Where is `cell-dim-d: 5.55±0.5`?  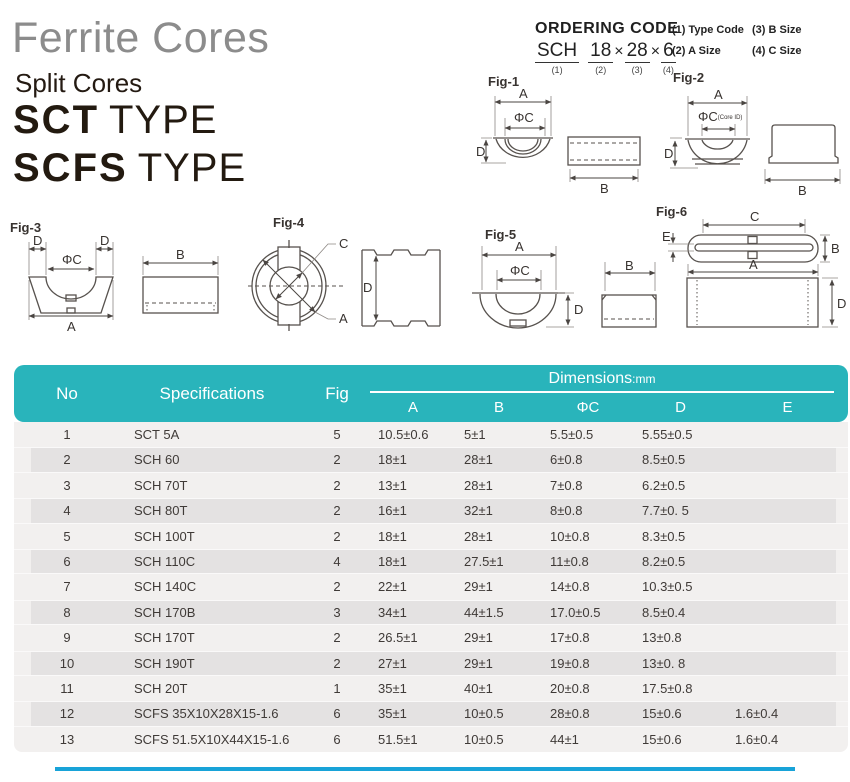 cell-dim-d: 5.55±0.5 is located at coordinates (667, 434).